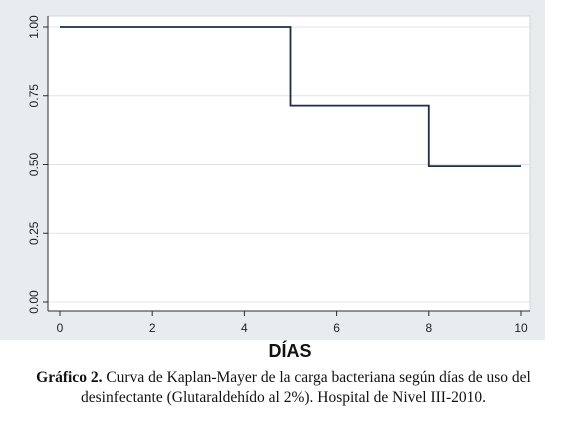 The width and height of the screenshot is (567, 424). I want to click on x-tick-label: 2, so click(152, 328).